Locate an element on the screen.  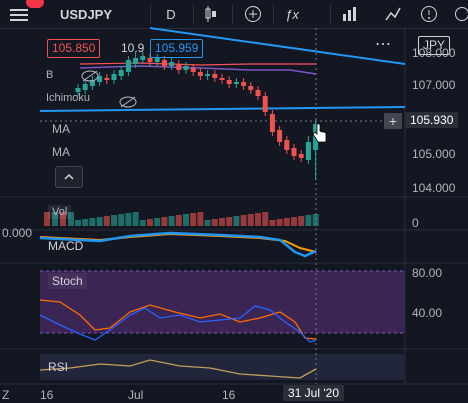
macd-label: MACD is located at coordinates (66, 246).